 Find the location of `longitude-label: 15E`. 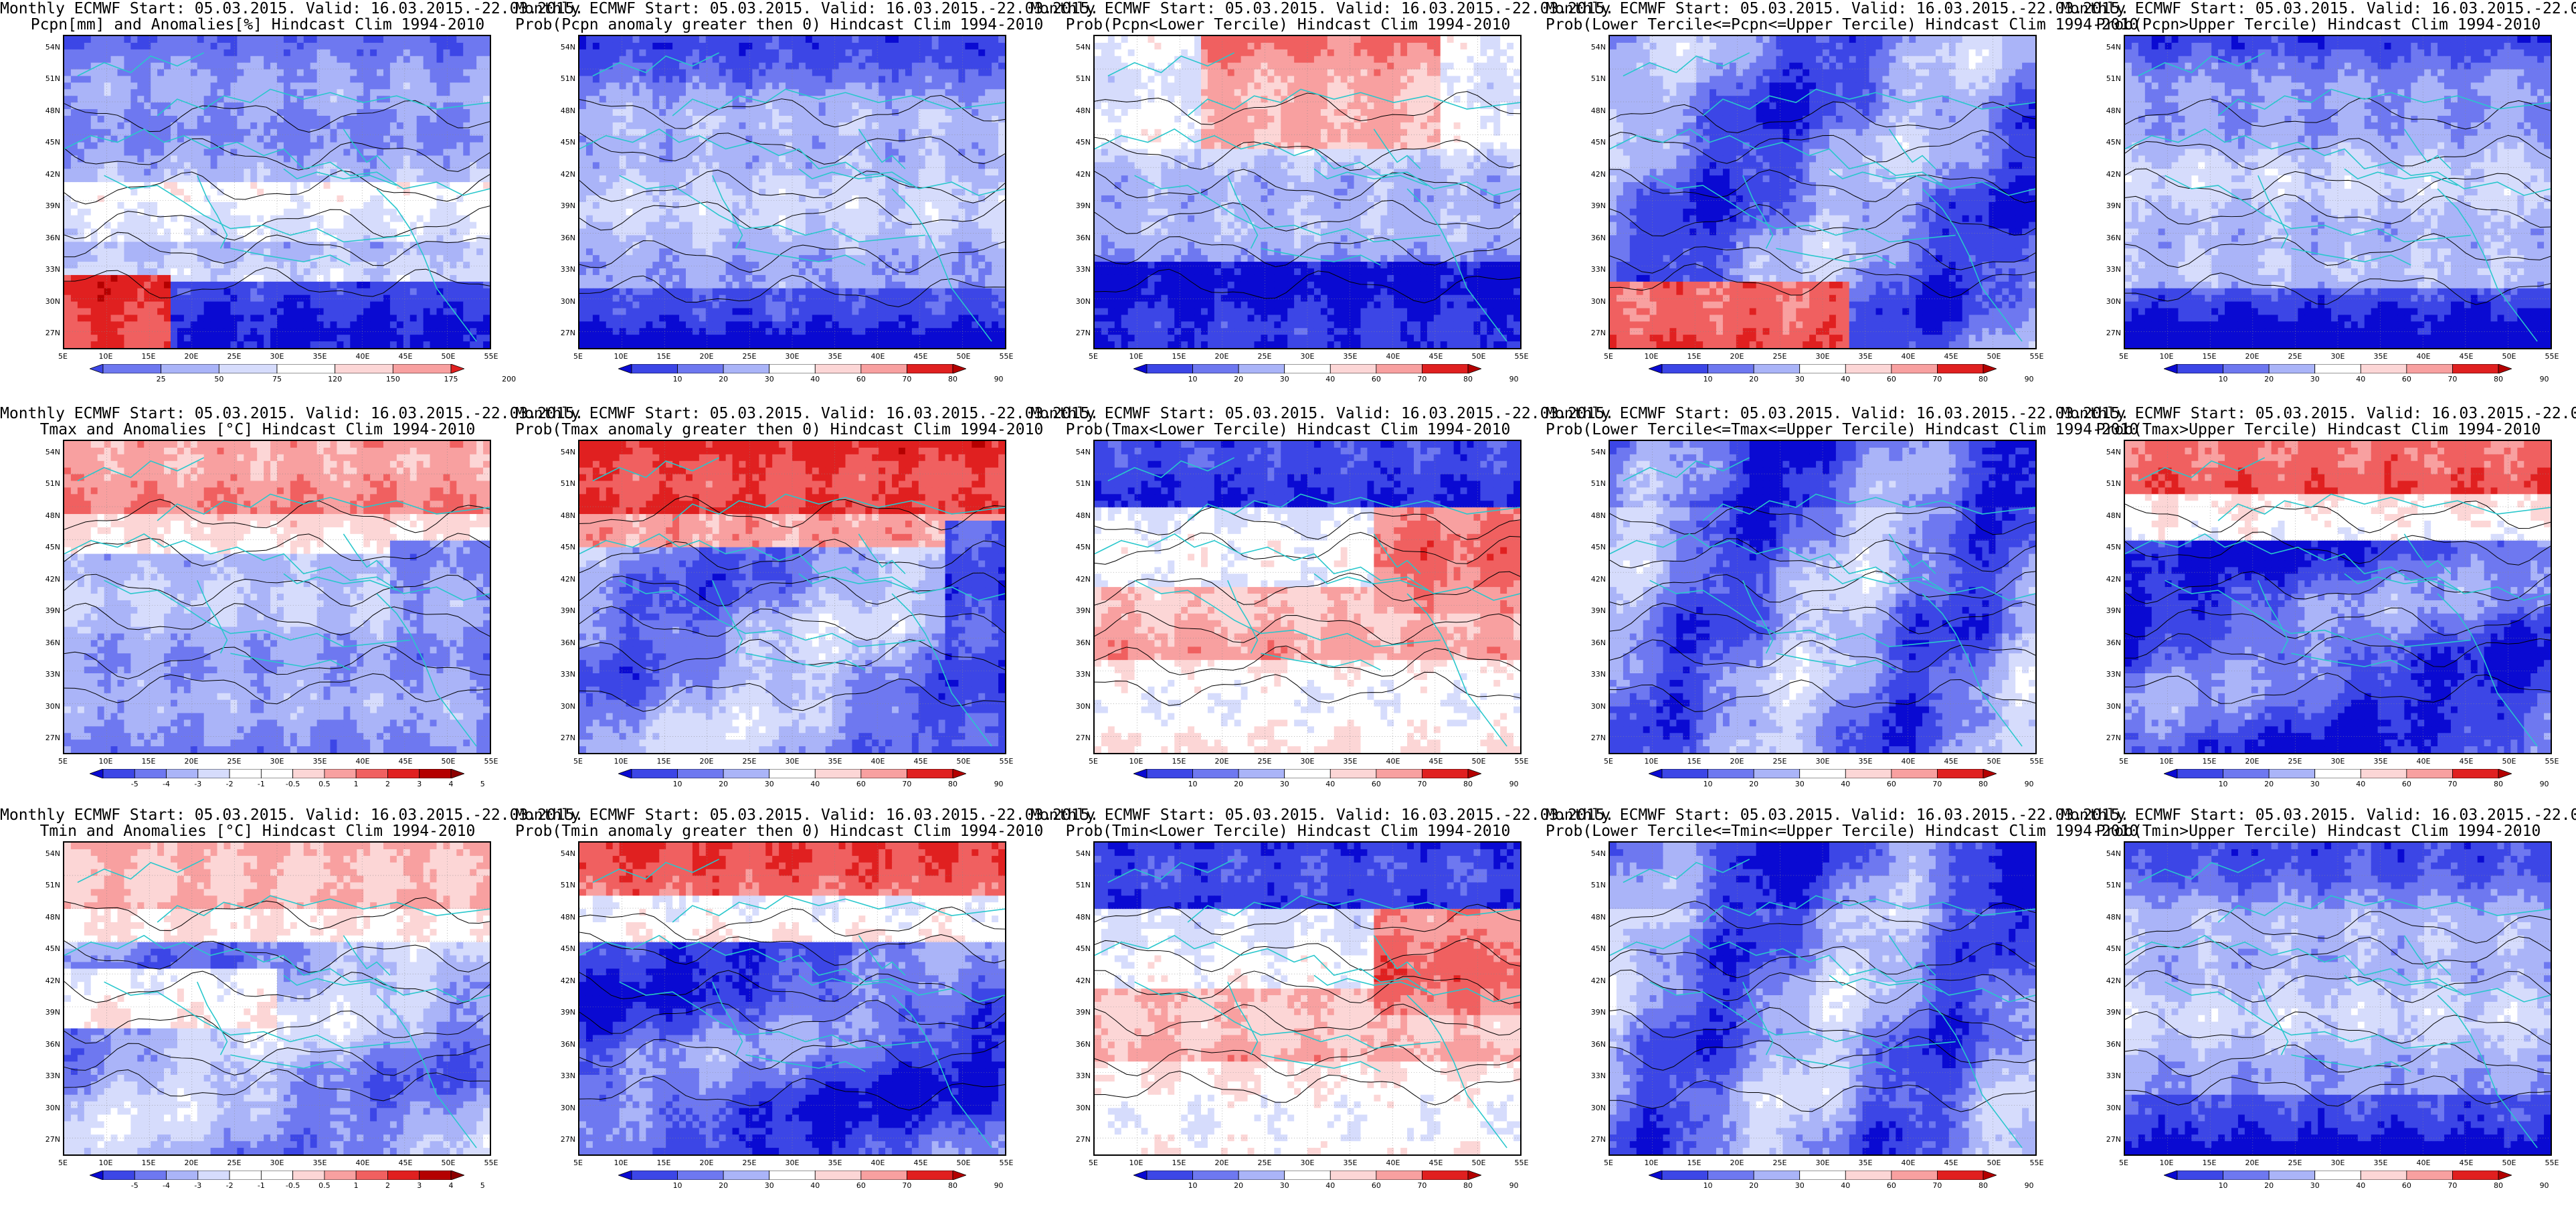

longitude-label: 15E is located at coordinates (2209, 356).